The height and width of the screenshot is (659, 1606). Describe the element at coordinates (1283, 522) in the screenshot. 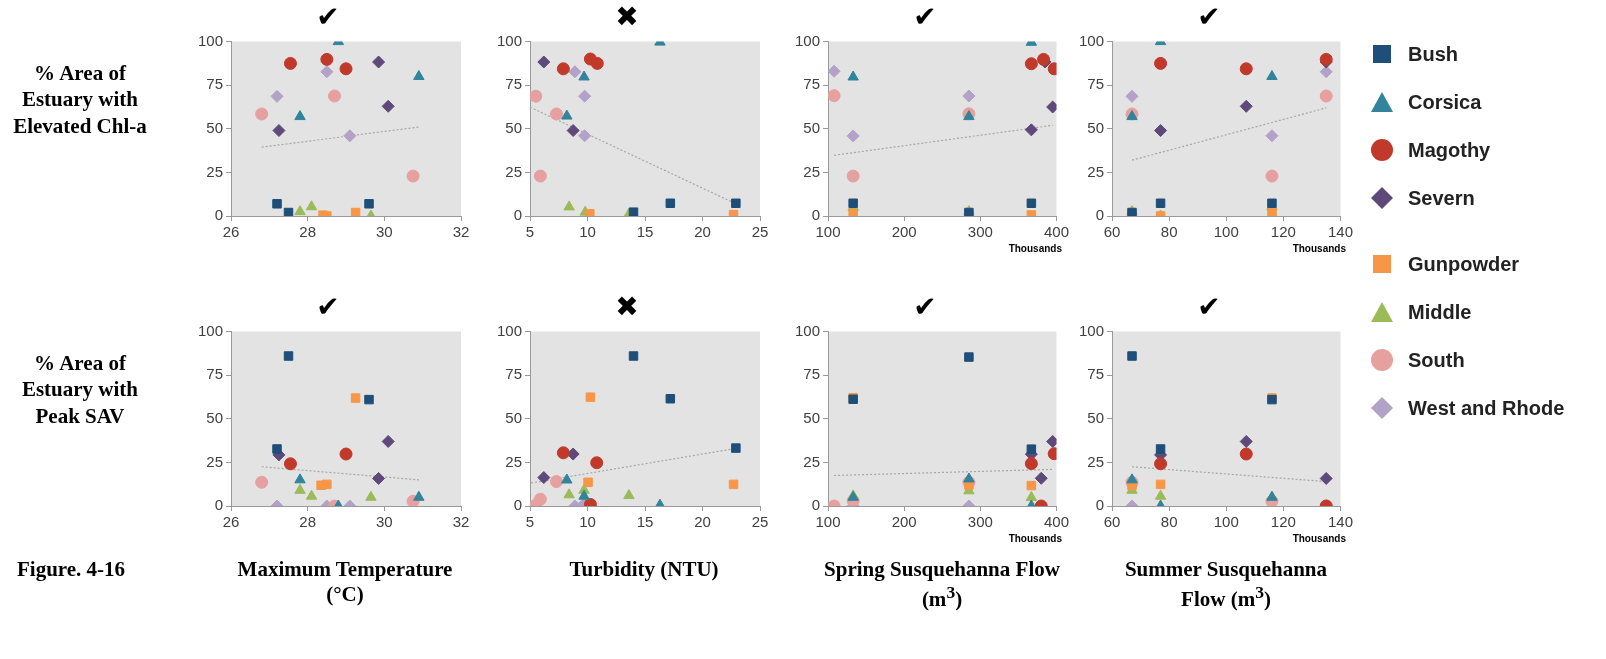

I see `x-tick-label: 120` at that location.